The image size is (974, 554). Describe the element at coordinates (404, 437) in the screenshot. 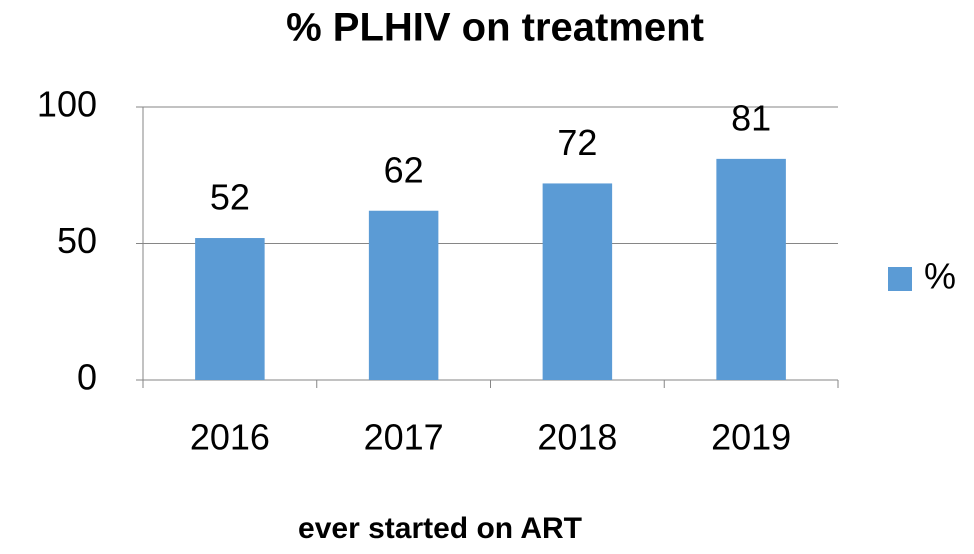

I see `x-tick-label: 2017` at that location.